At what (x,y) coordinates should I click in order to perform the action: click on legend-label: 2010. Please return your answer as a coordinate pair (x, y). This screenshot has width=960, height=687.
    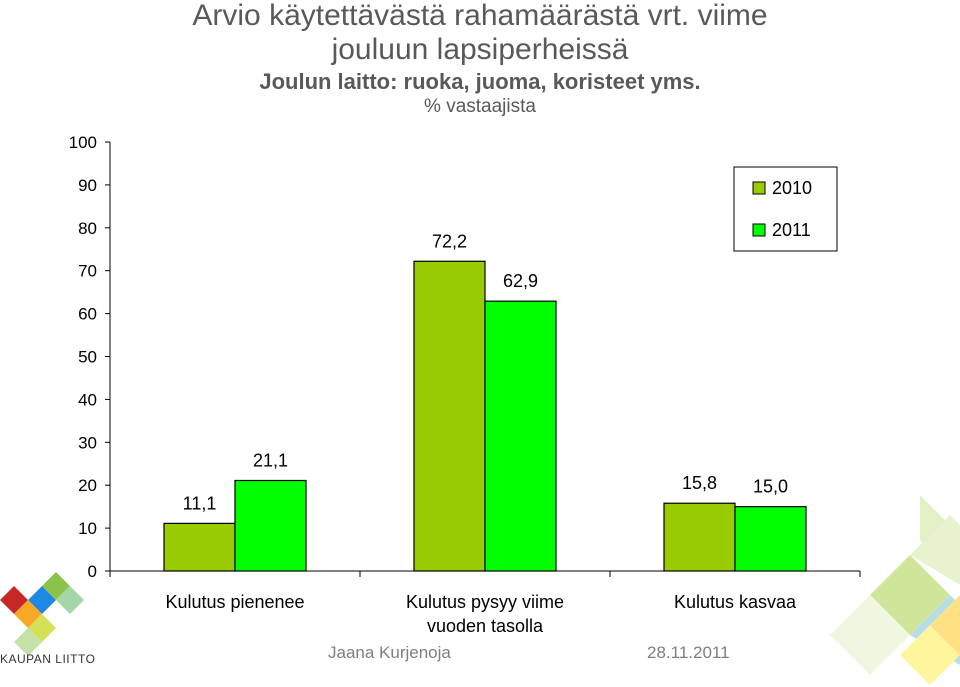
    Looking at the image, I should click on (792, 188).